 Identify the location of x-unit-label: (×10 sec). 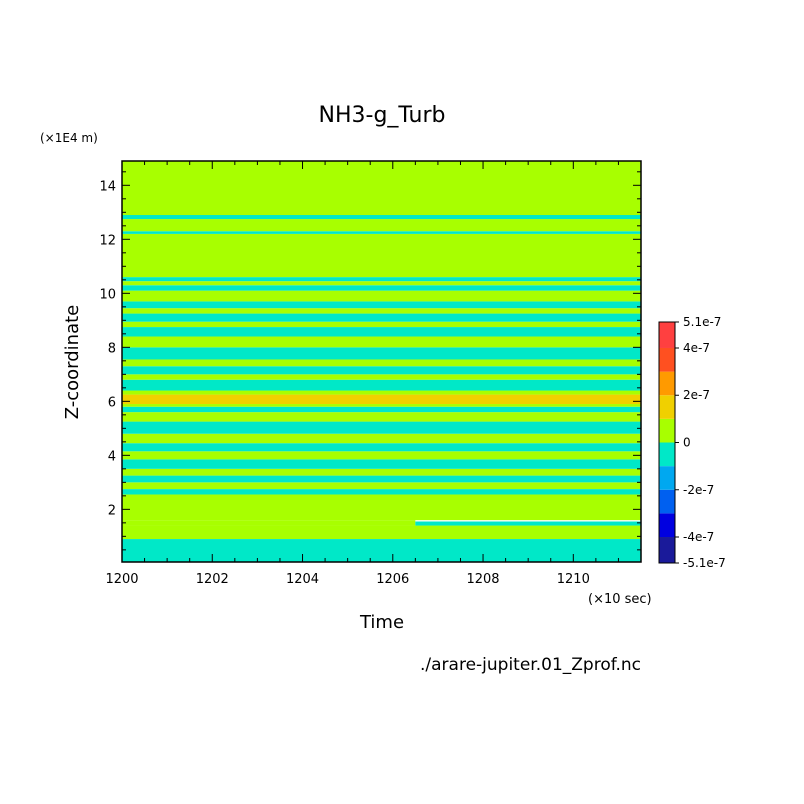
(620, 599).